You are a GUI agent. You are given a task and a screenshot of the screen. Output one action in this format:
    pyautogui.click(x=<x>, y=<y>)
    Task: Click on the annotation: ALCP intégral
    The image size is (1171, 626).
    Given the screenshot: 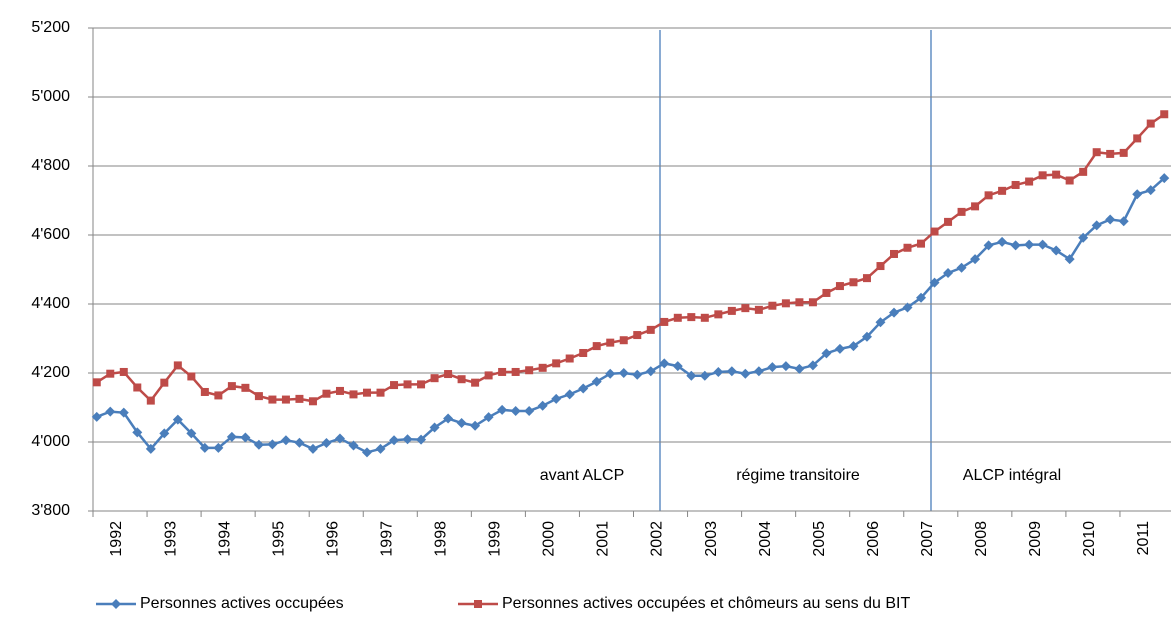 What is the action you would take?
    pyautogui.click(x=1012, y=475)
    